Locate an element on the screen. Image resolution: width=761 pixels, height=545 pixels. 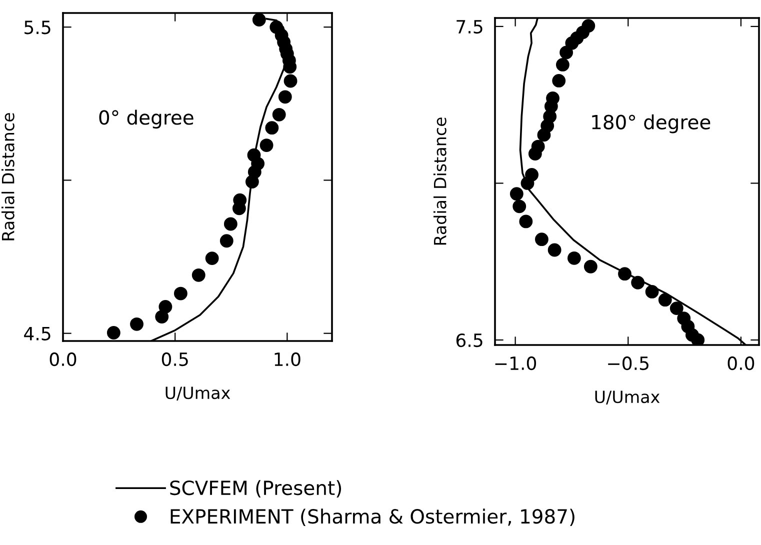
x-tick-label: 1.0 is located at coordinates (287, 359).